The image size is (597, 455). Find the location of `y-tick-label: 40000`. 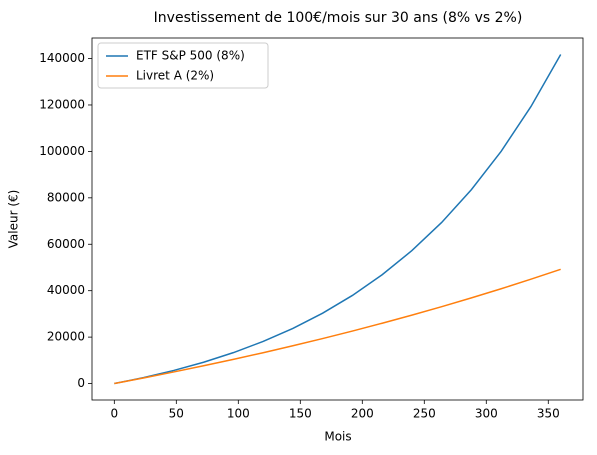

y-tick-label: 40000 is located at coordinates (66, 290).